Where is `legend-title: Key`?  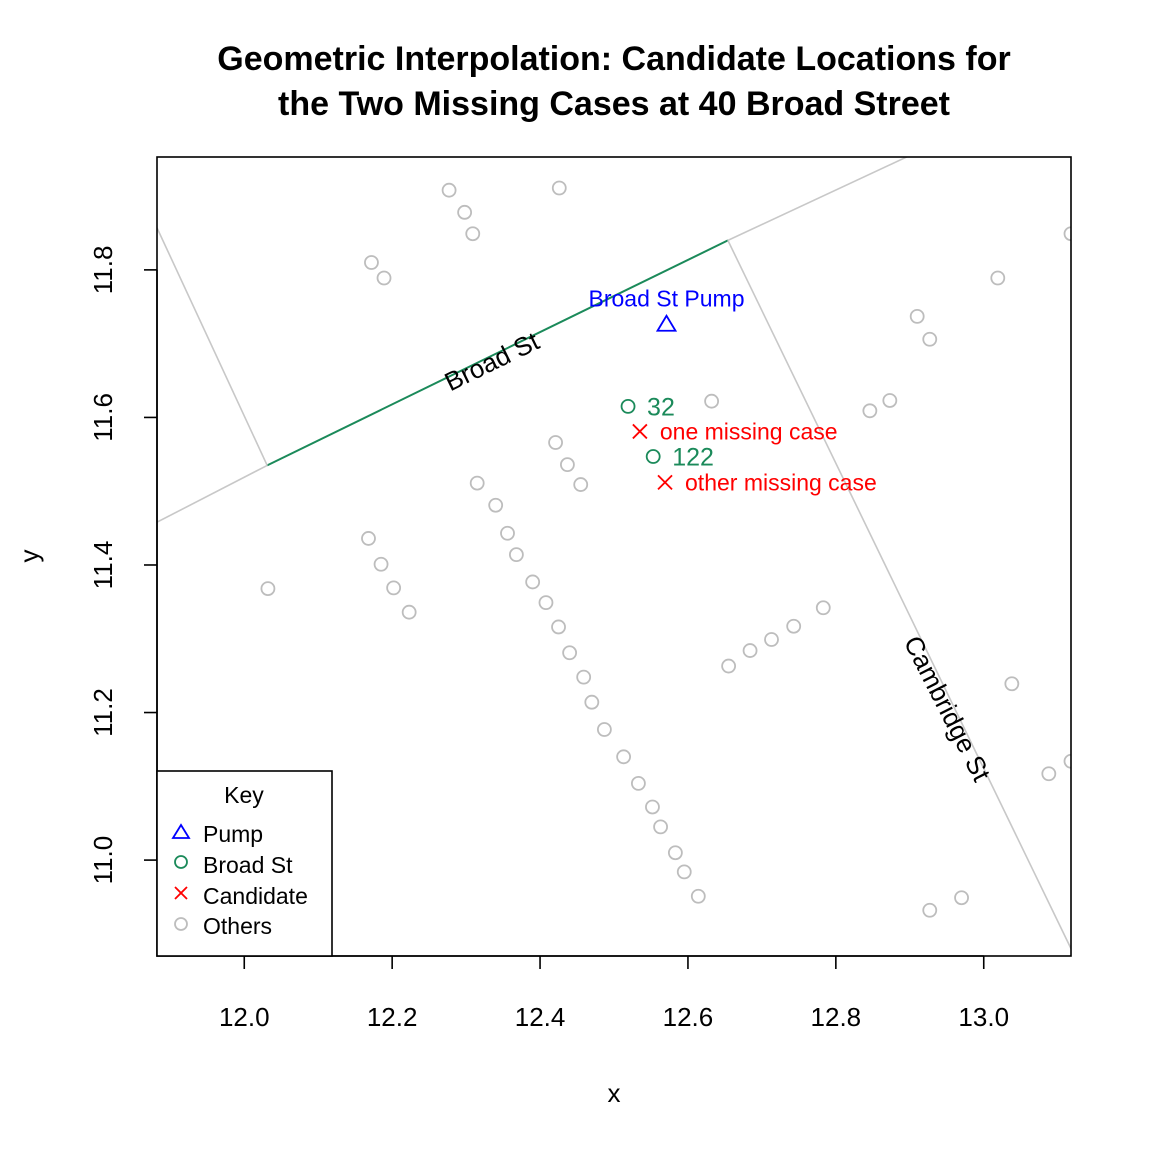
legend-title: Key is located at coordinates (244, 795).